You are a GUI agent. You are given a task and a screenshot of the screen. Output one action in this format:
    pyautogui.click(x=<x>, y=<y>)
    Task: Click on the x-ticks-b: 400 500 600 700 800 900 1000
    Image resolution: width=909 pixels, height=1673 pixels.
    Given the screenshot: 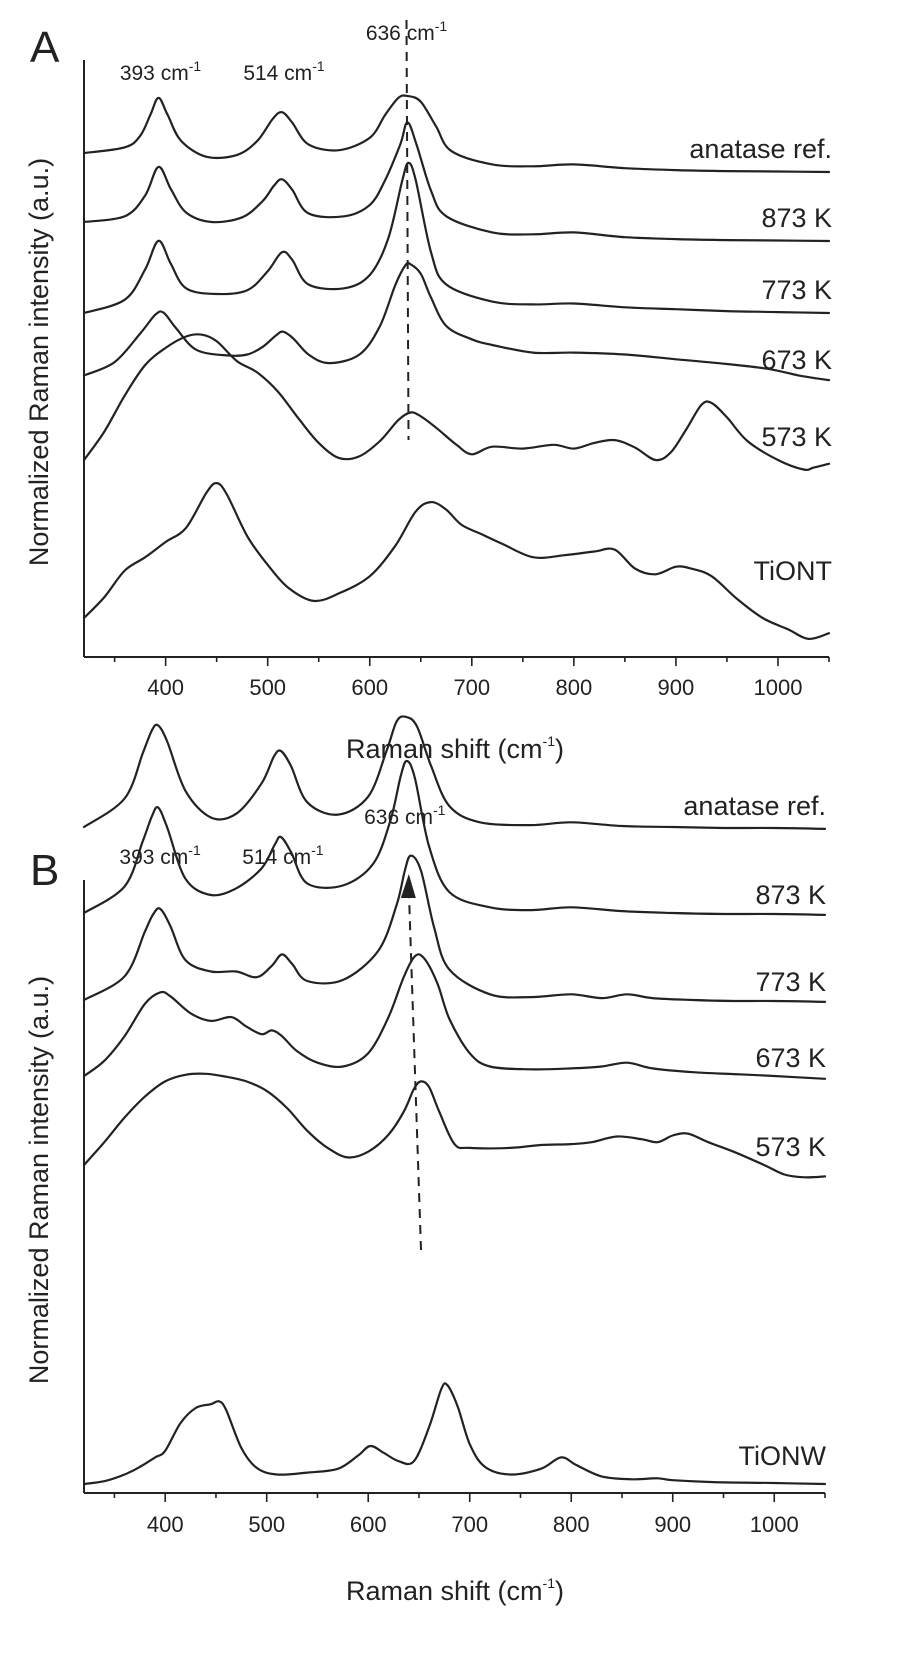 What is the action you would take?
    pyautogui.click(x=469, y=1515)
    